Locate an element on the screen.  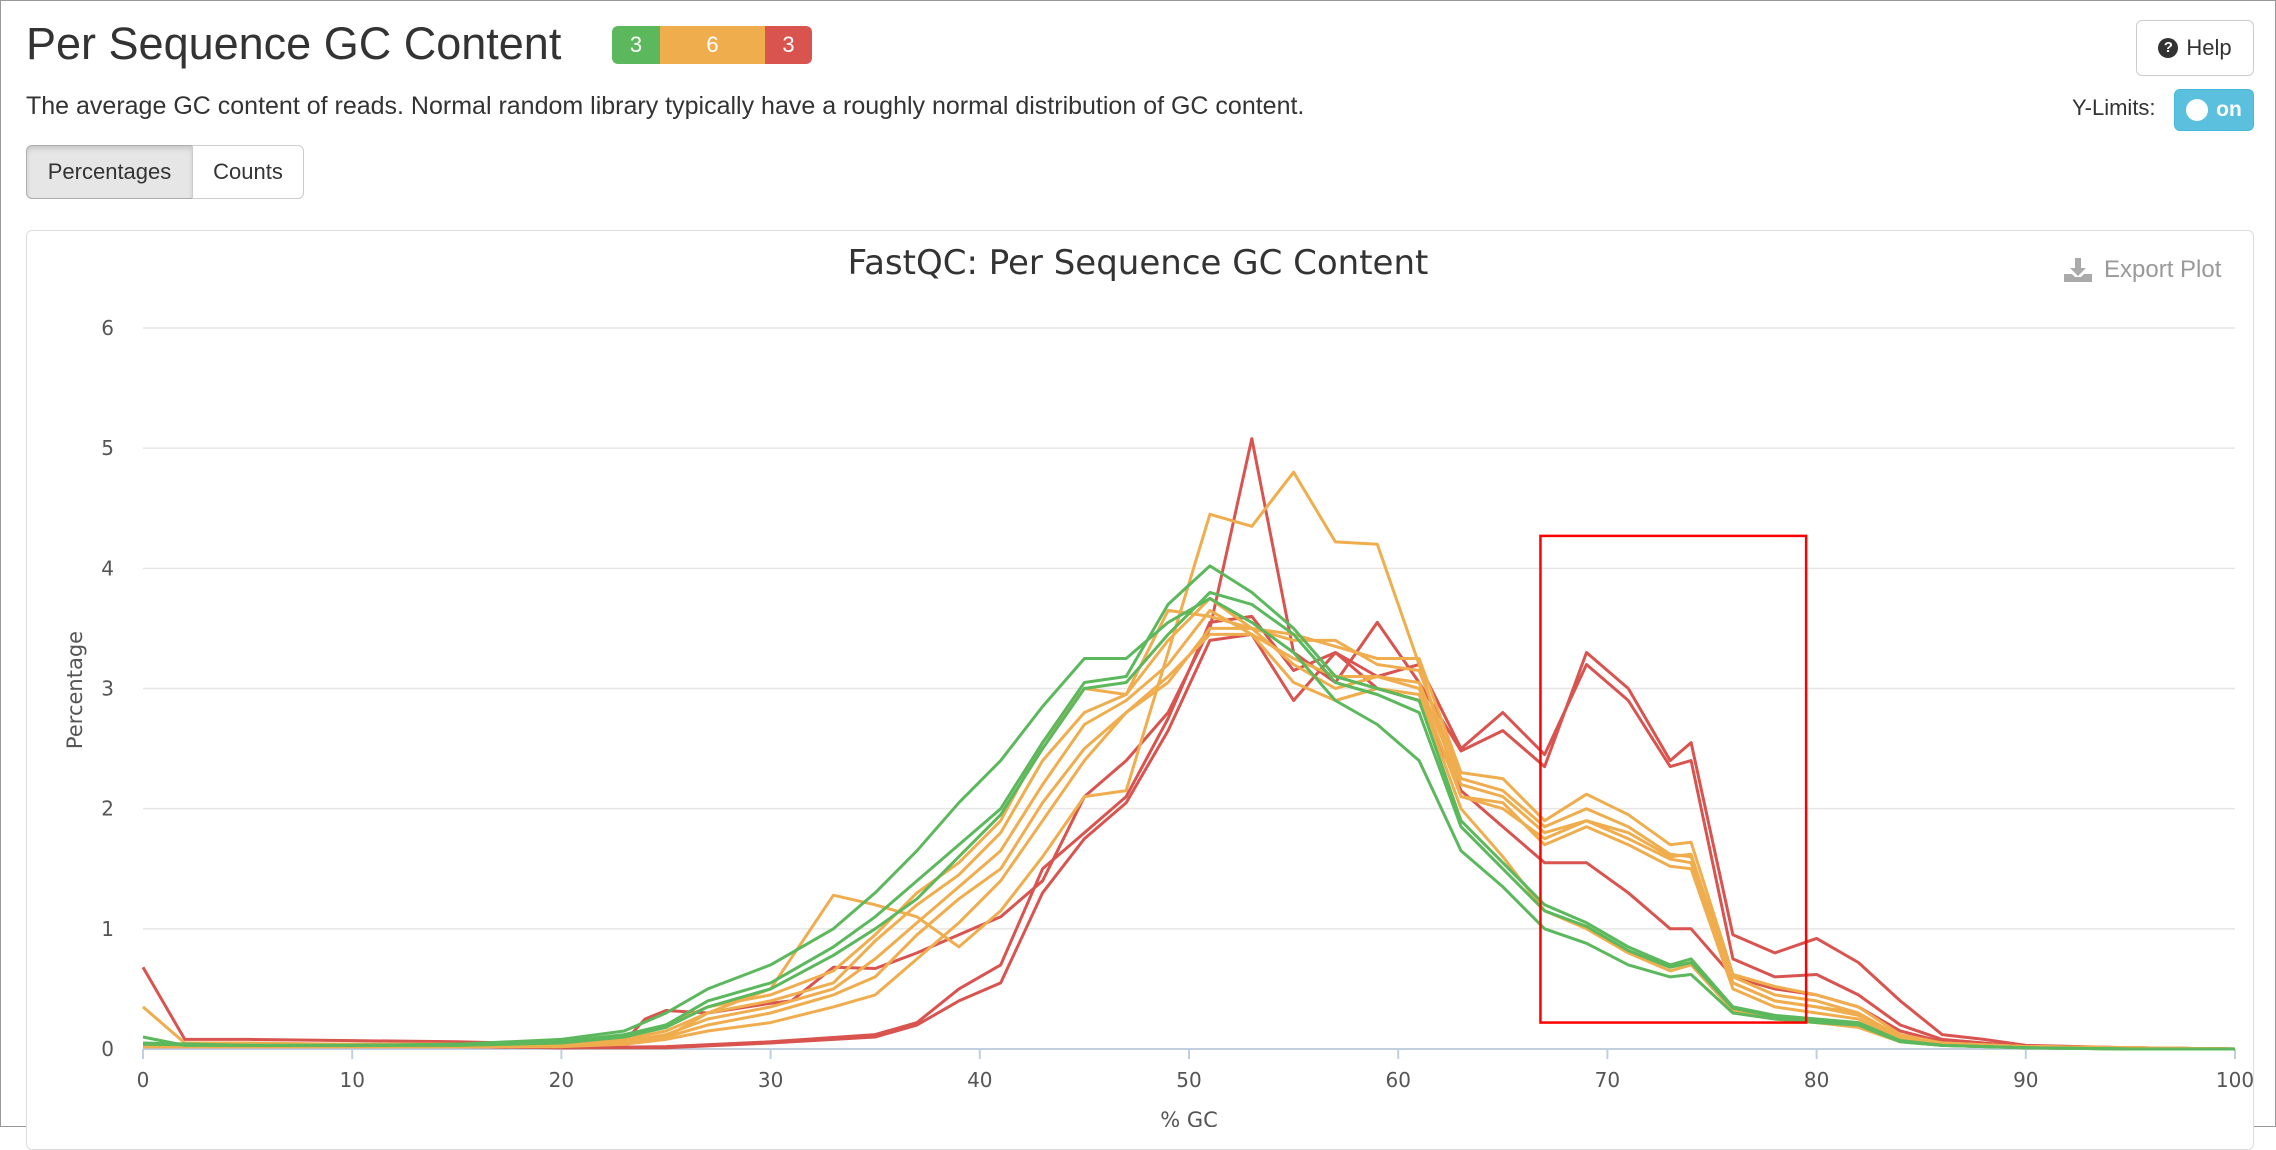
x-tick-label: 40 is located at coordinates (979, 1080).